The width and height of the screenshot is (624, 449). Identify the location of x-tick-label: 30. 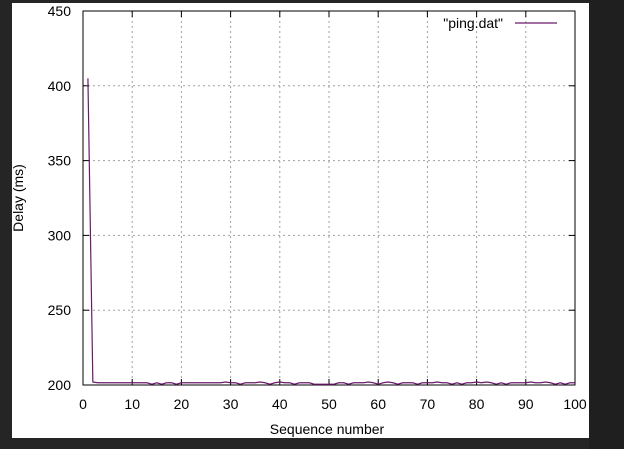
(231, 404).